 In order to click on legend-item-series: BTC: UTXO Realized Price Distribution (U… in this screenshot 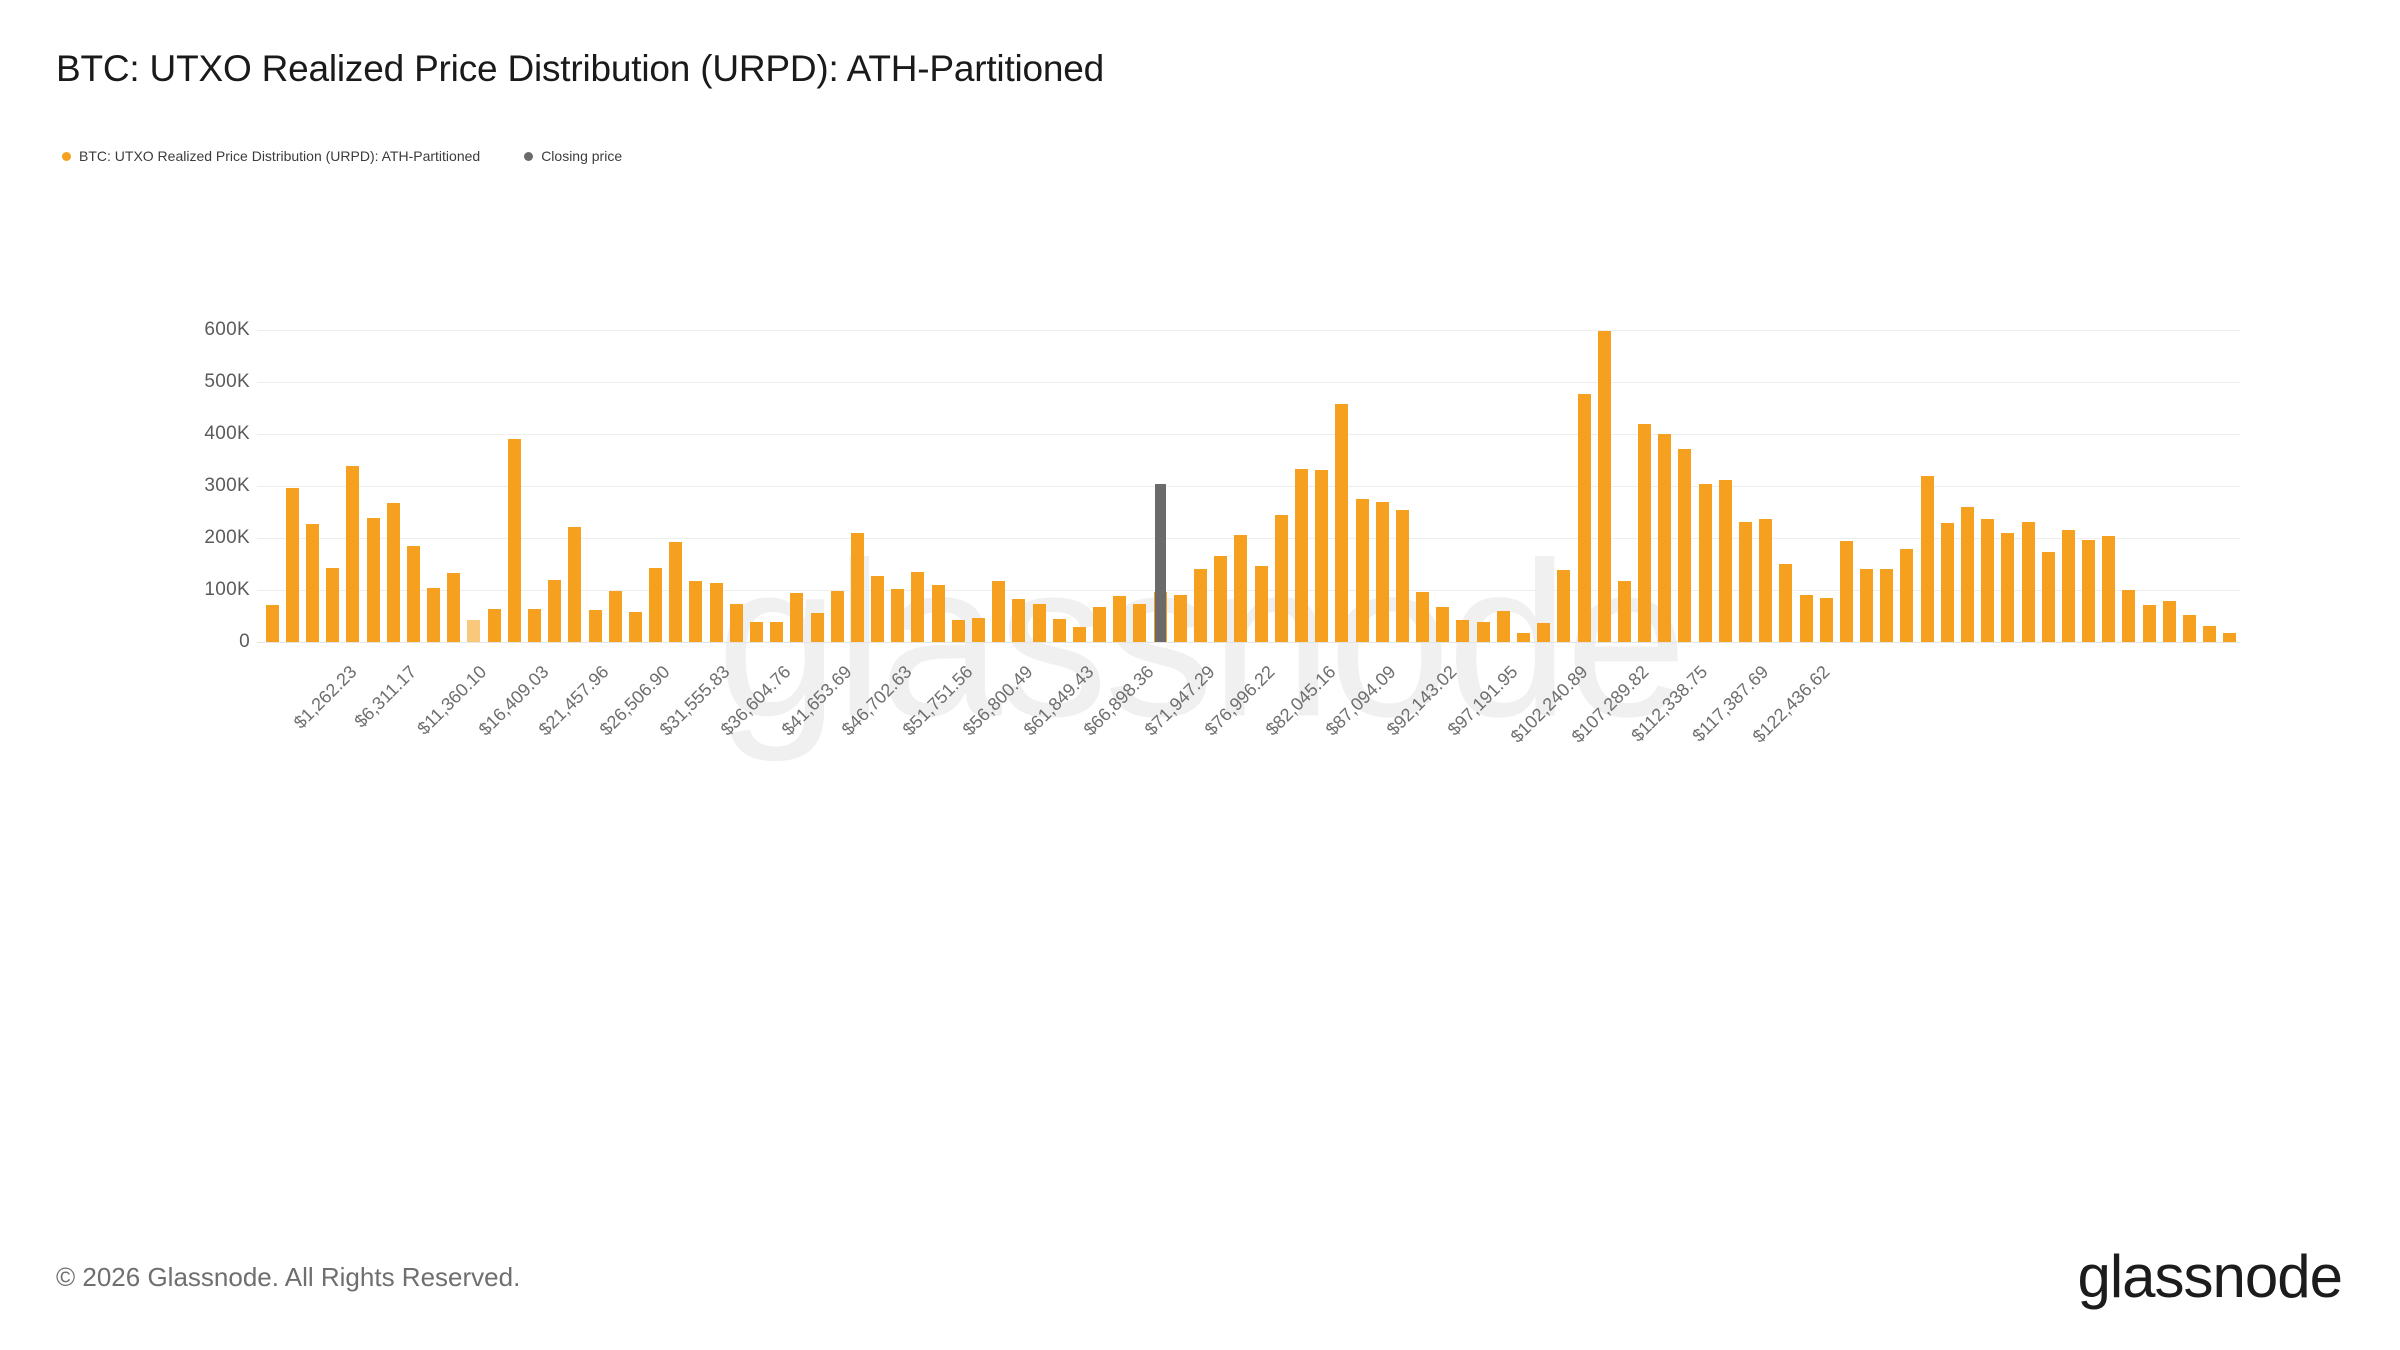, I will do `click(271, 156)`.